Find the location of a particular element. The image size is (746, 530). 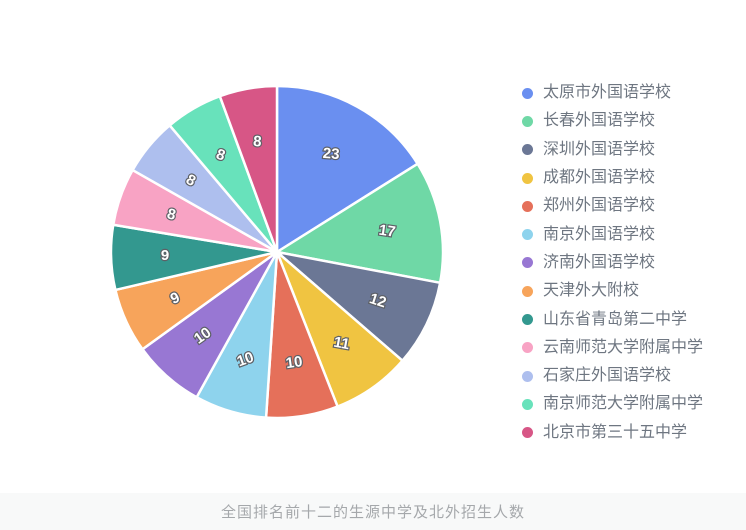

legend-item: 成都外国语学校 is located at coordinates (612, 178).